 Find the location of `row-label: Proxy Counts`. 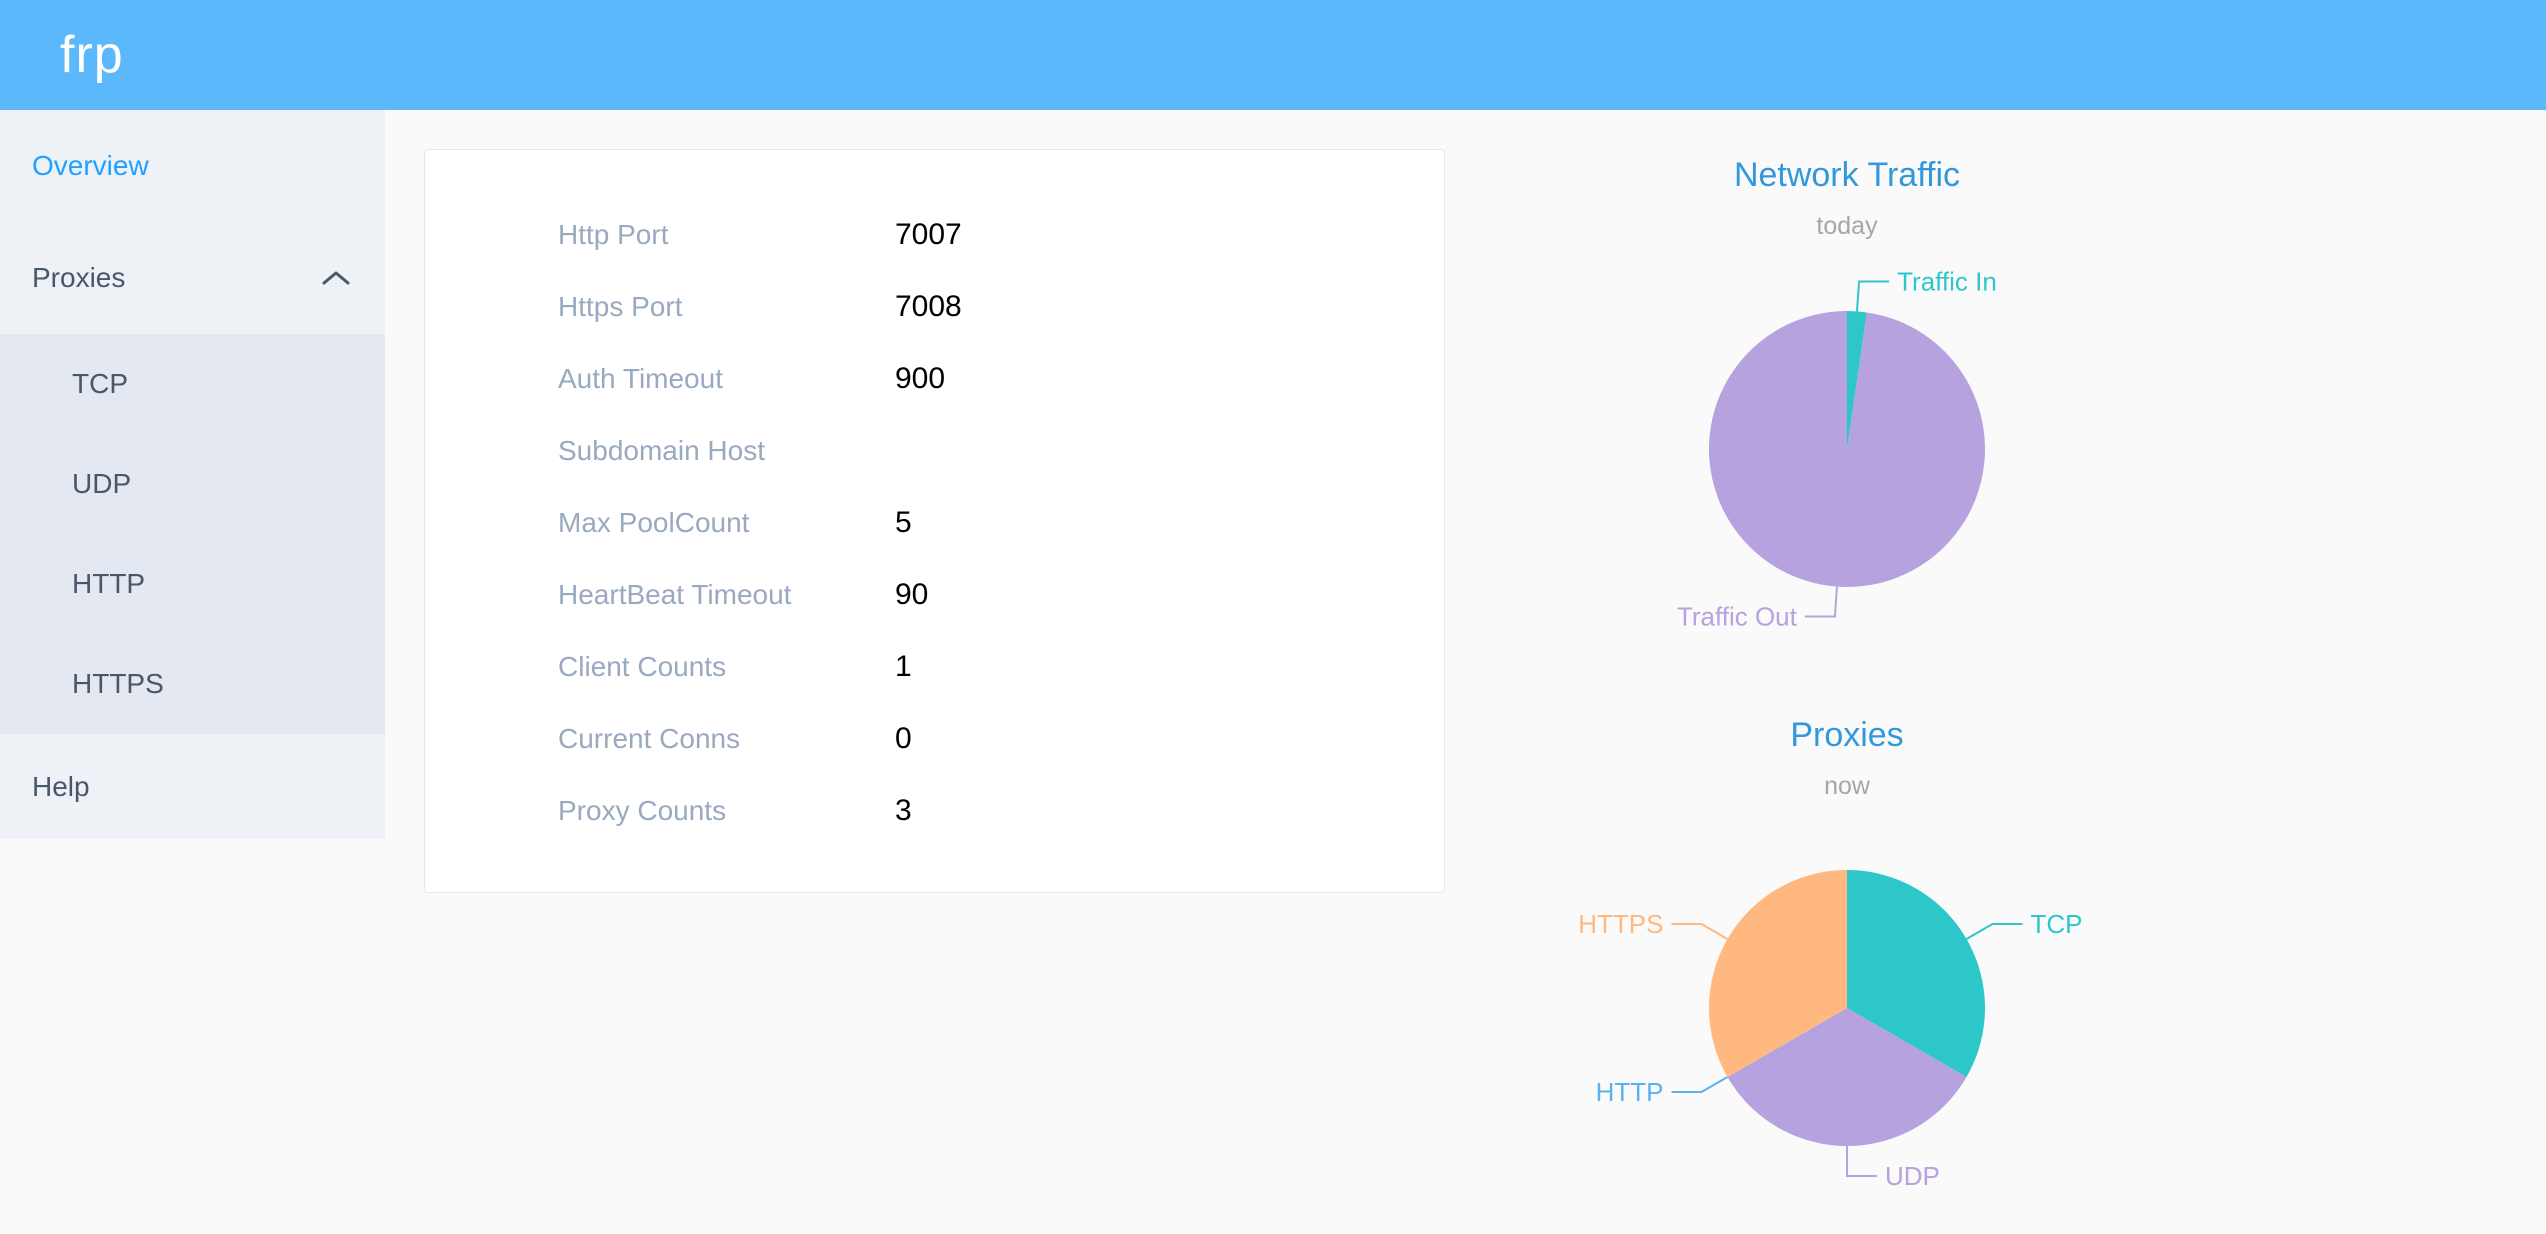

row-label: Proxy Counts is located at coordinates (642, 810).